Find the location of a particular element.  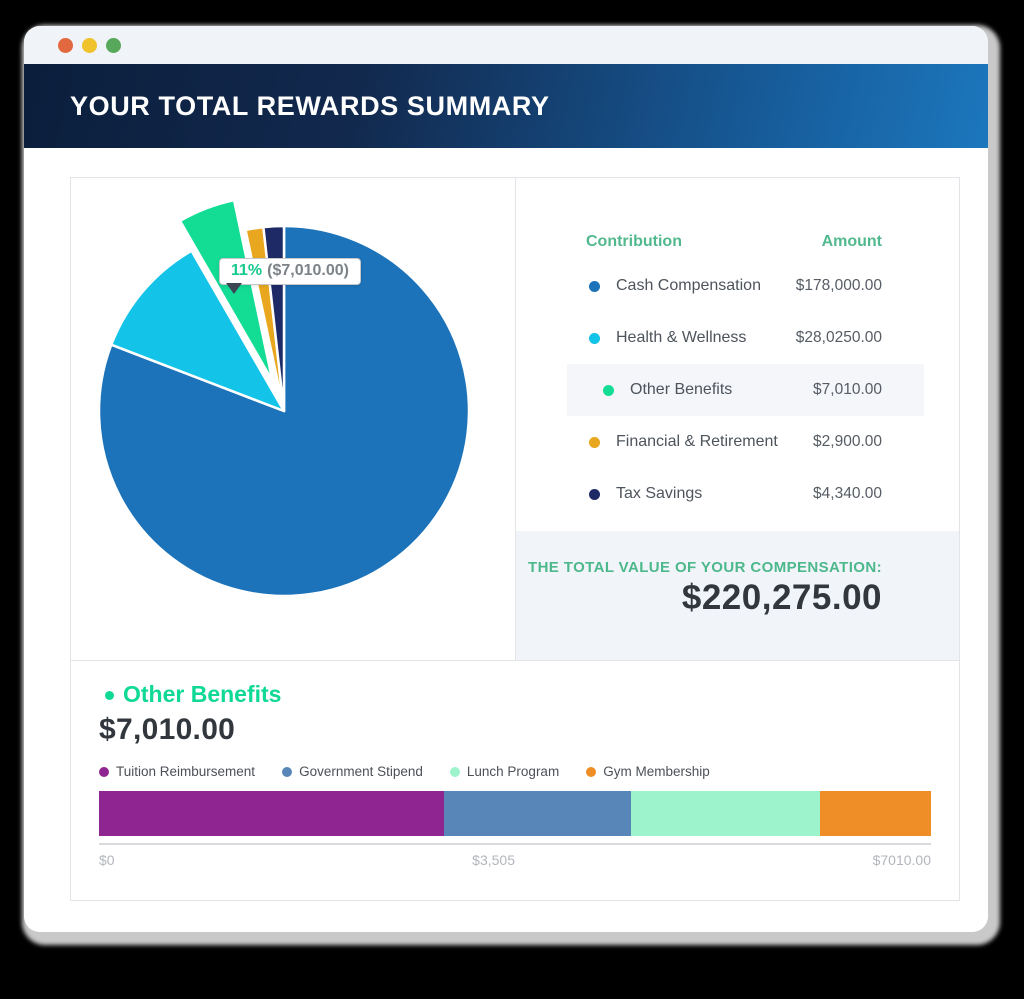

table-row-financial-retirement: Financial & Retirement $2,900.00 is located at coordinates (745, 442).